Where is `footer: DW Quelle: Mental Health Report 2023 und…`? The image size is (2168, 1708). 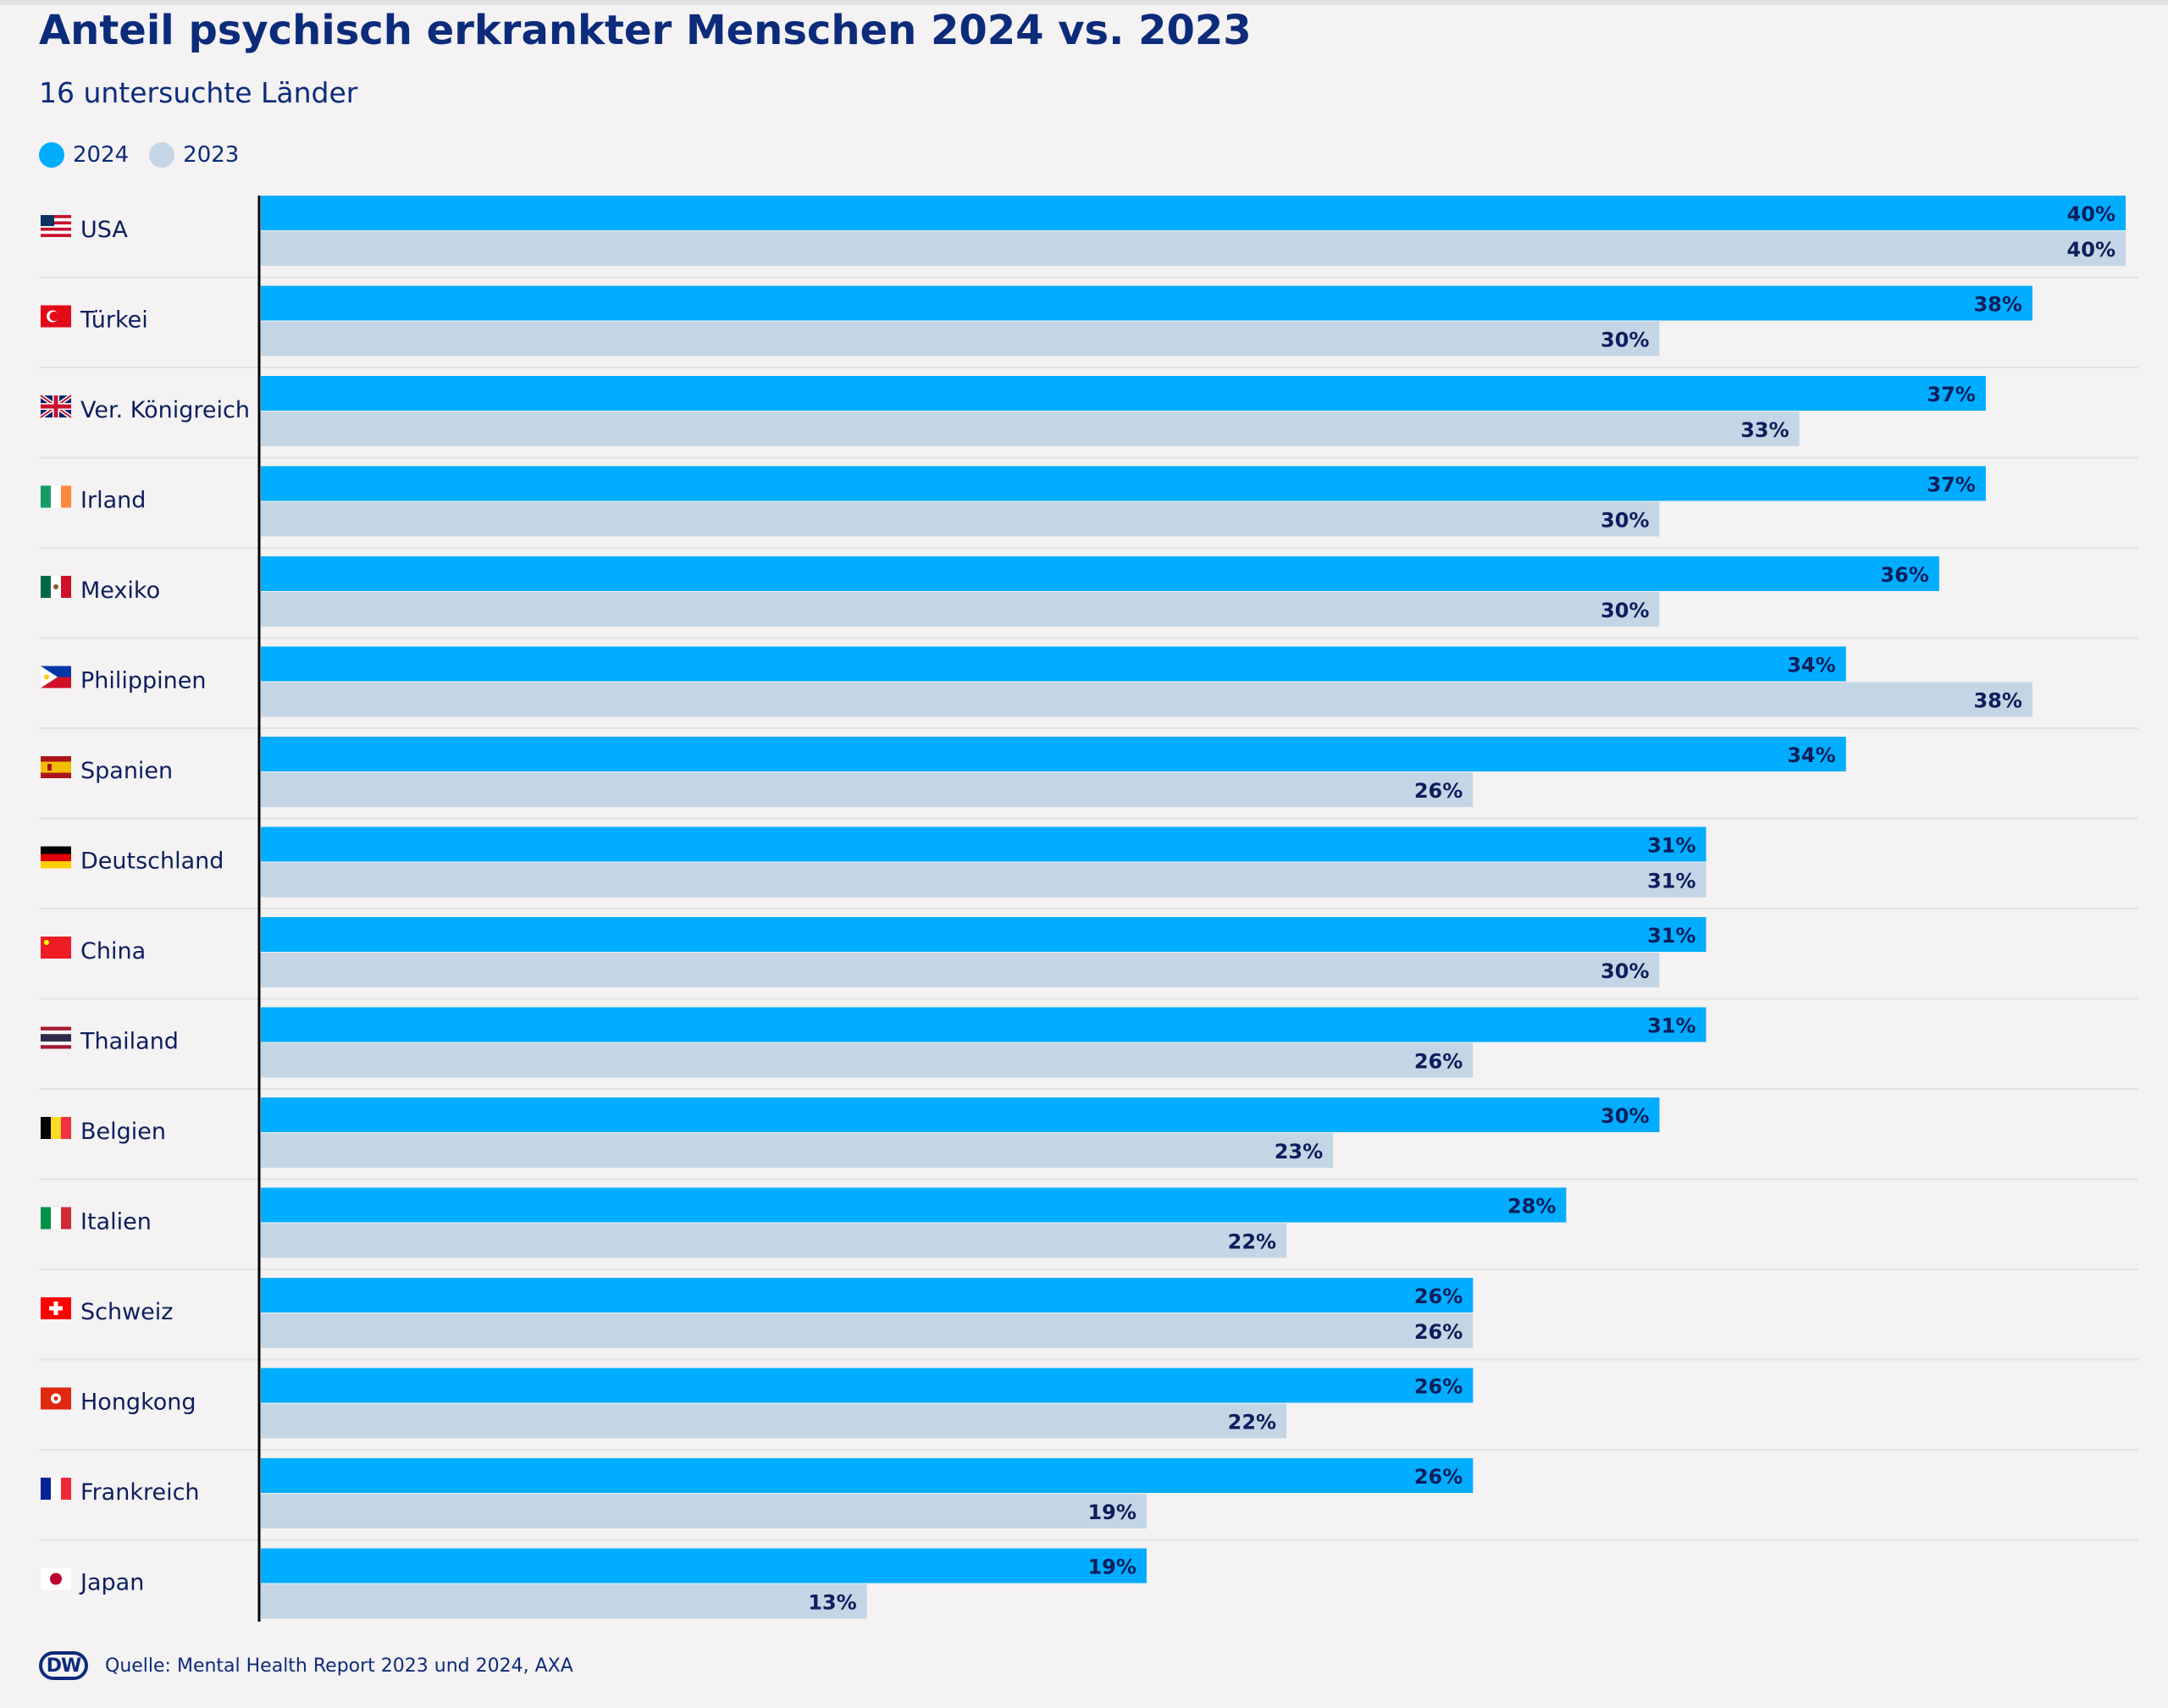
footer: DW Quelle: Mental Health Report 2023 und… is located at coordinates (306, 1666).